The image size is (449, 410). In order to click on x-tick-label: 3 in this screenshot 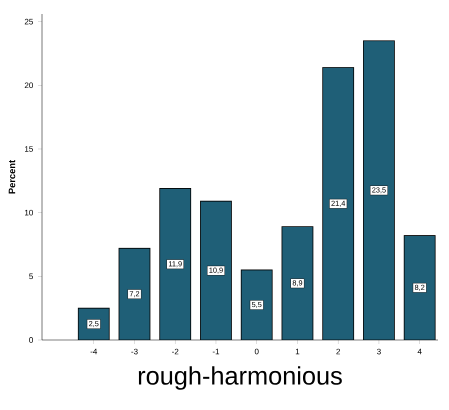, I will do `click(379, 351)`.